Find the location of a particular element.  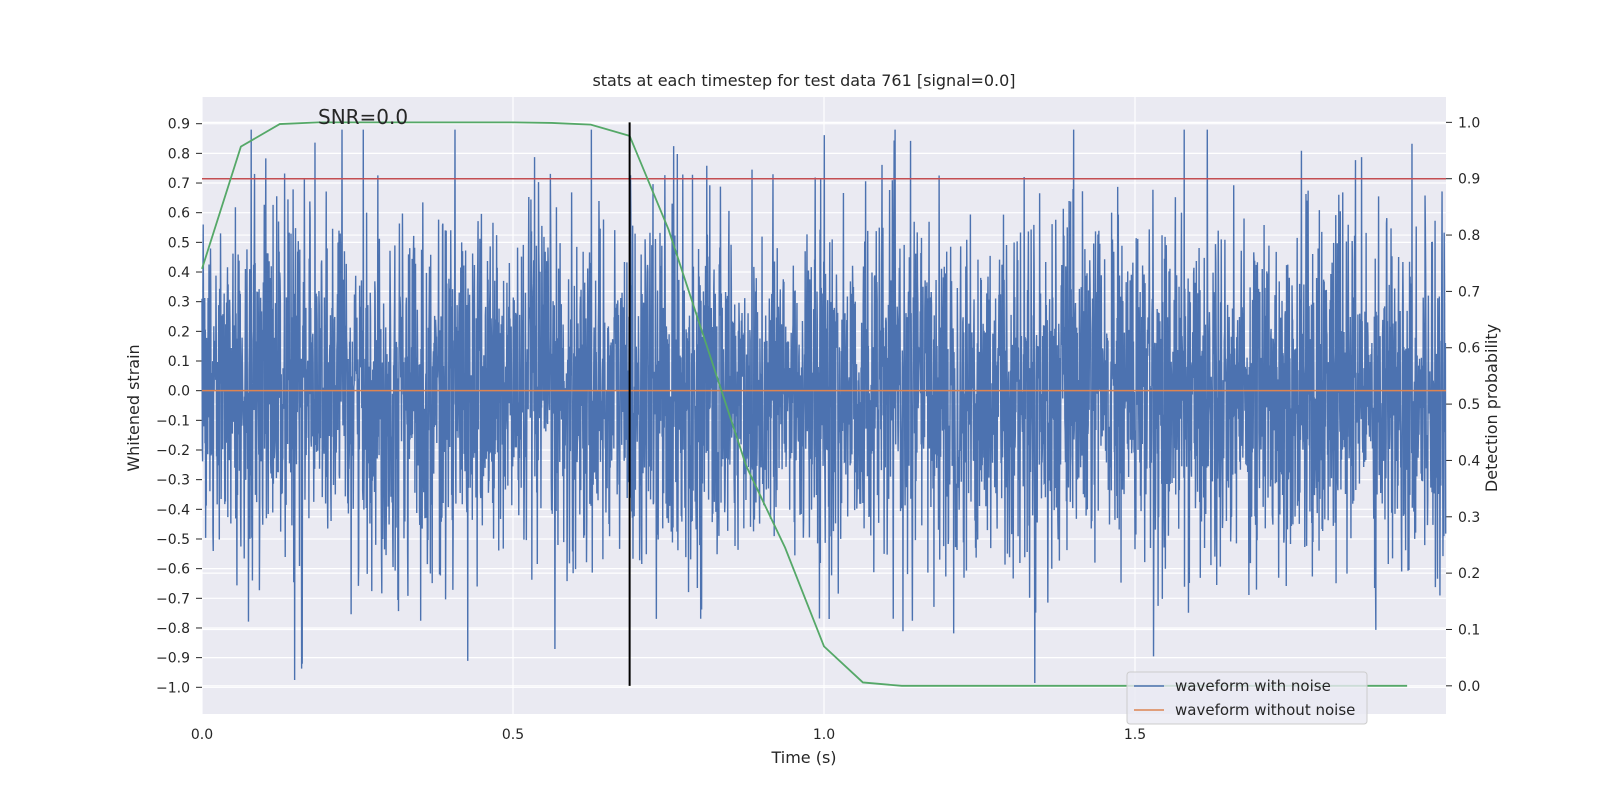

y-tick-label: −0.9 is located at coordinates (173, 659).